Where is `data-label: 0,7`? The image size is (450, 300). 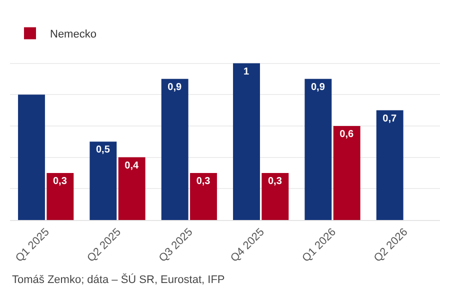 data-label: 0,7 is located at coordinates (390, 118).